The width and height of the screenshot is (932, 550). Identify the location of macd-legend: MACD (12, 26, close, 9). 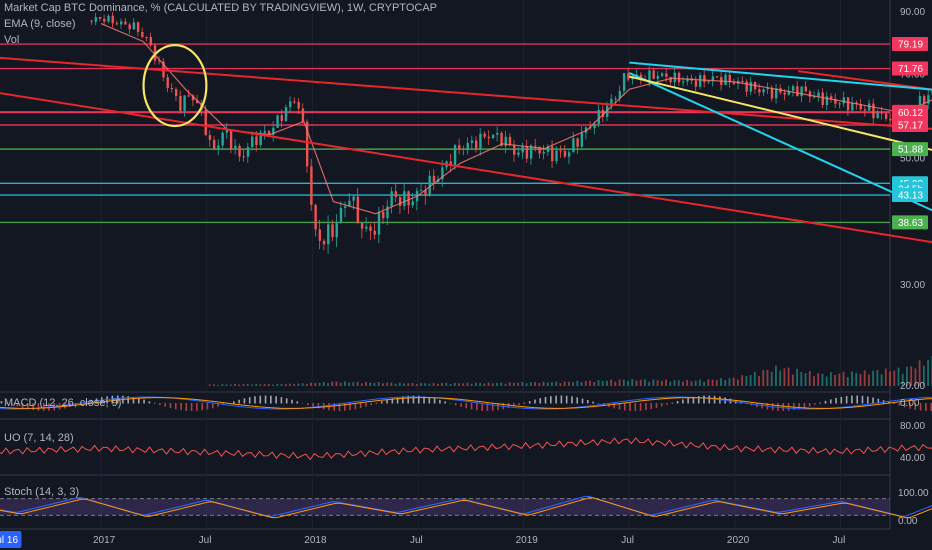
(63, 403).